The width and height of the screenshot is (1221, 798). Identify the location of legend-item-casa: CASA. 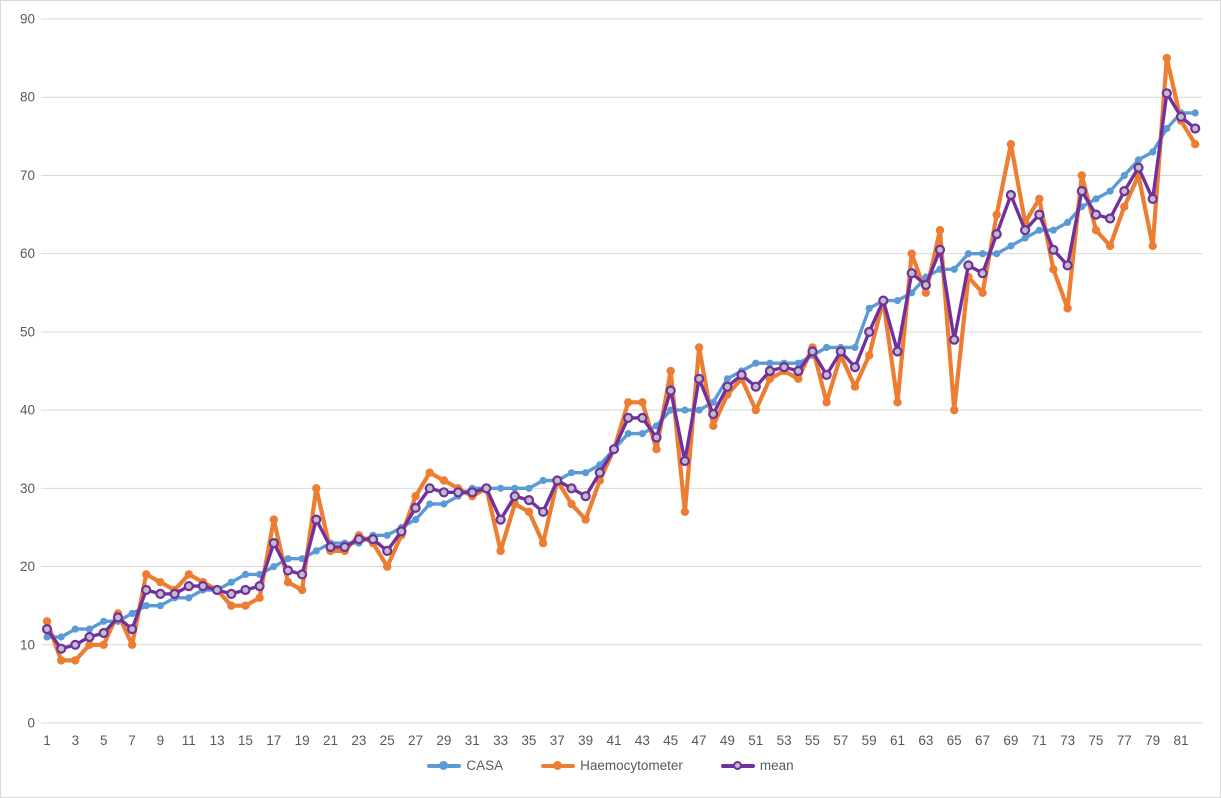
(465, 766).